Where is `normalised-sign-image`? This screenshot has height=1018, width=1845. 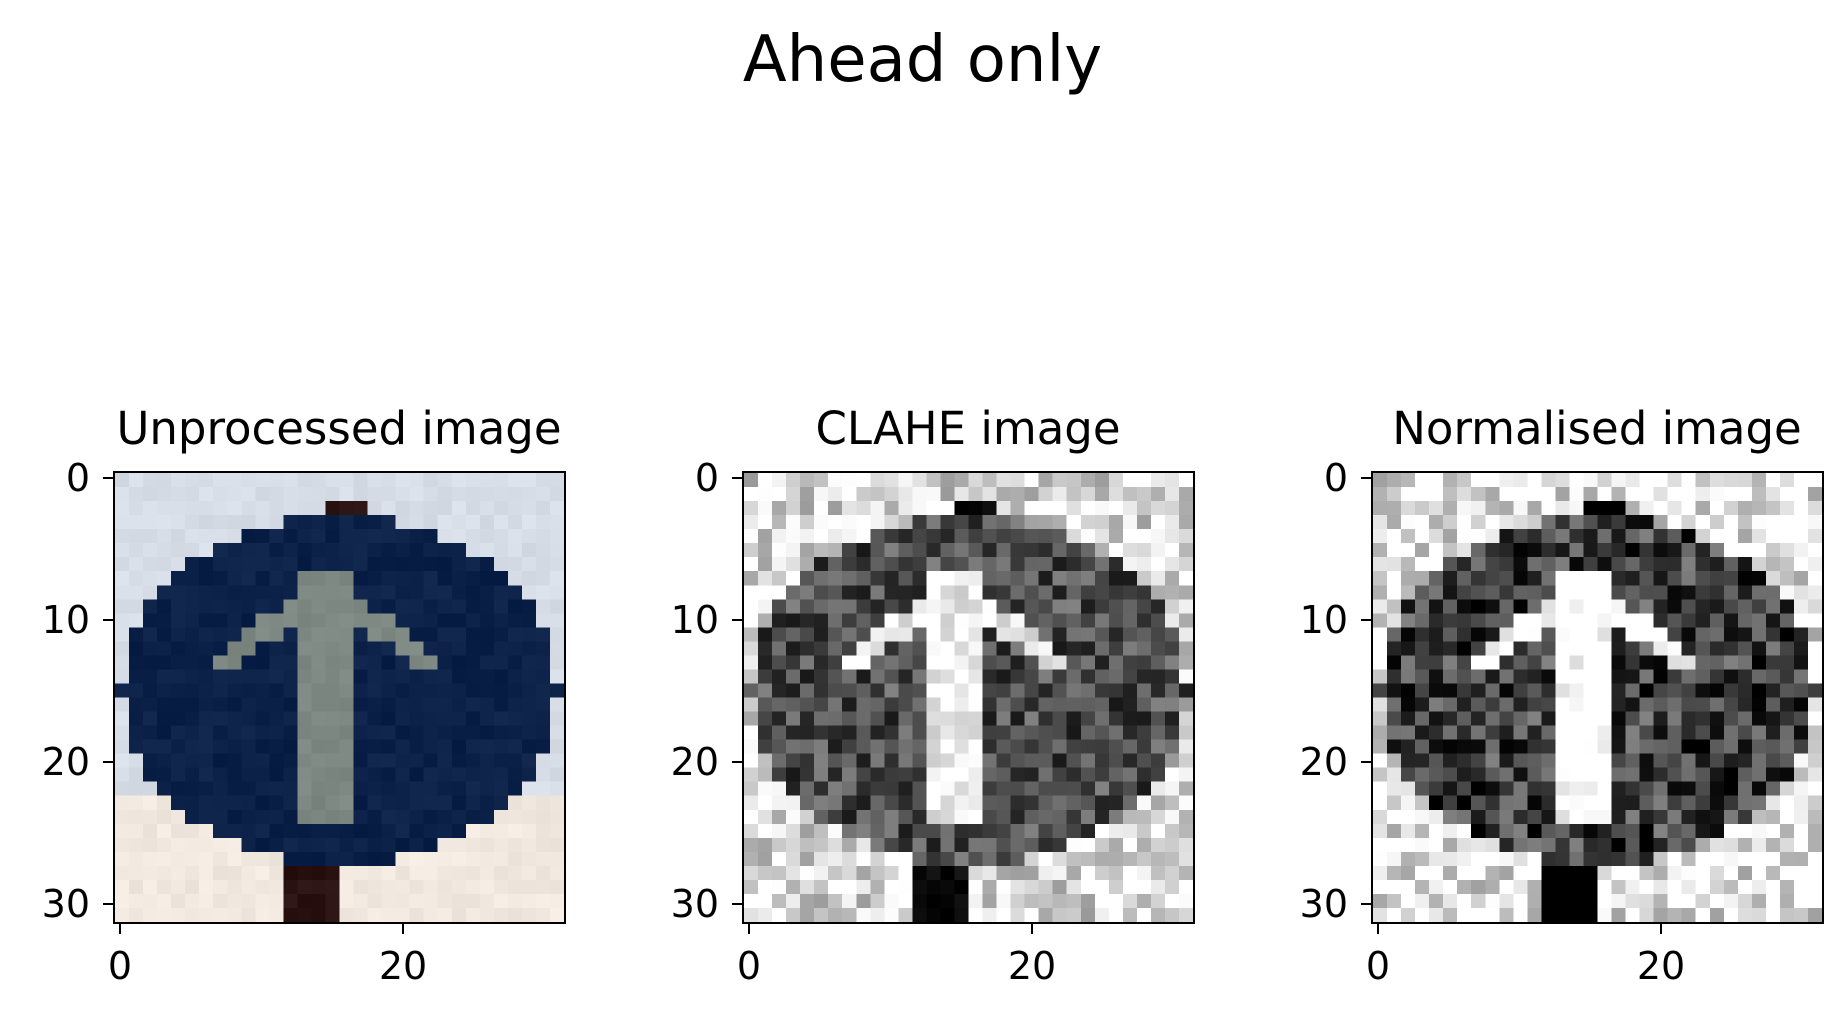 normalised-sign-image is located at coordinates (1597, 697).